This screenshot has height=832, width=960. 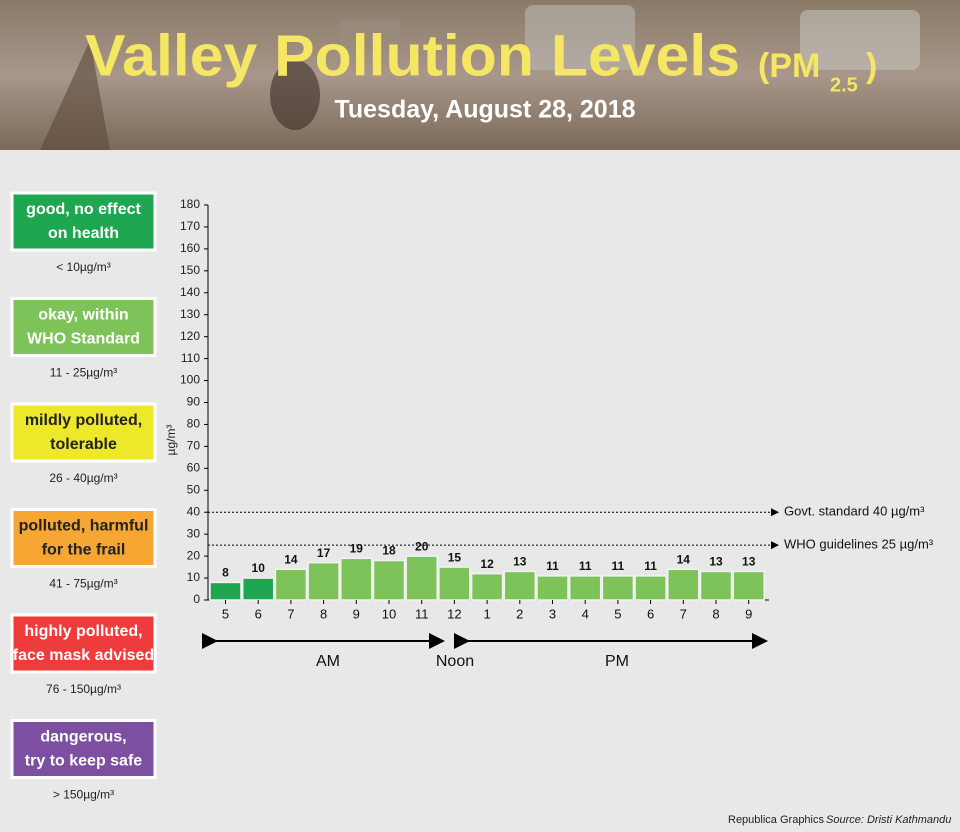 What do you see at coordinates (83, 267) in the screenshot?
I see `legend-range: < 10µg/m³` at bounding box center [83, 267].